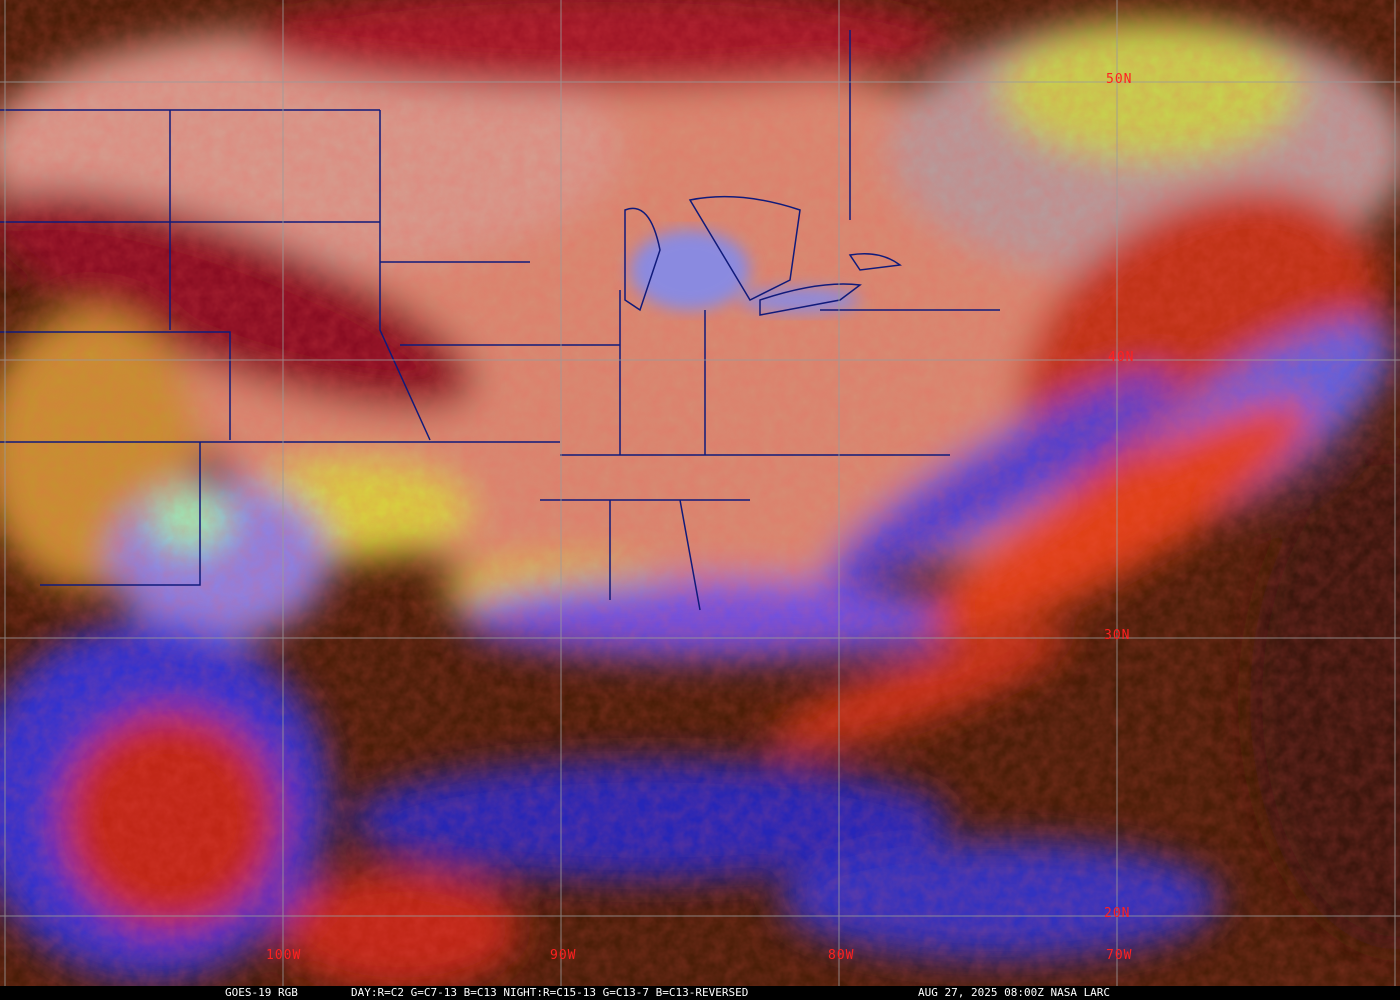 The height and width of the screenshot is (1000, 1400). What do you see at coordinates (841, 955) in the screenshot?
I see `lon-label-80w: 80W` at bounding box center [841, 955].